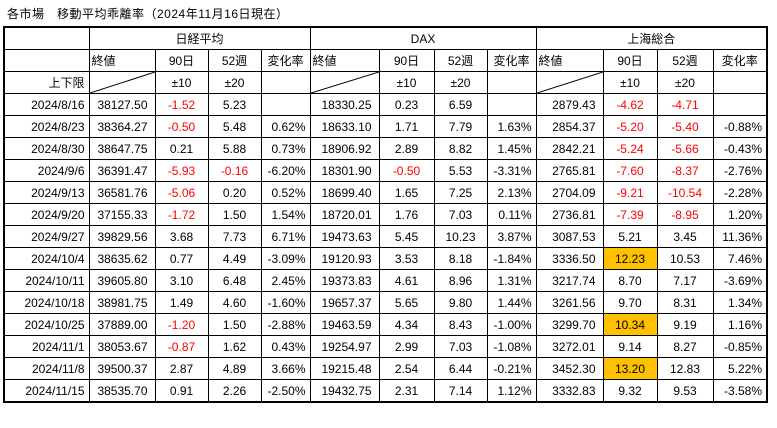 This screenshot has height=428, width=777. Describe the element at coordinates (740, 214) in the screenshot. I see `shanghai-change-cell: 1.20%` at that location.